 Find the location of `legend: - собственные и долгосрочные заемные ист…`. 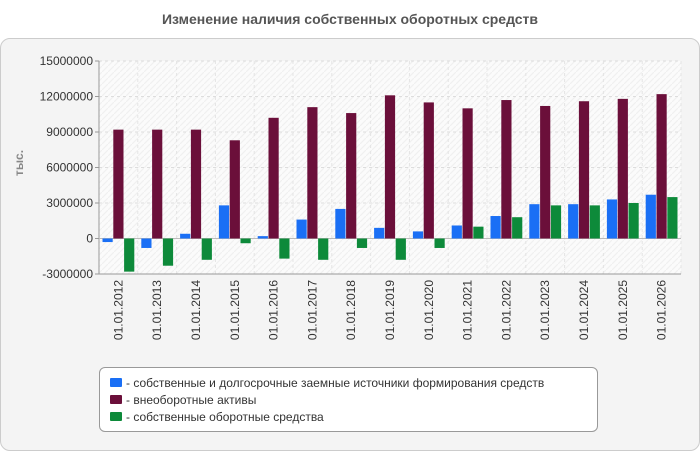

legend: - собственные и долгосрочные заемные ист… is located at coordinates (348, 399).